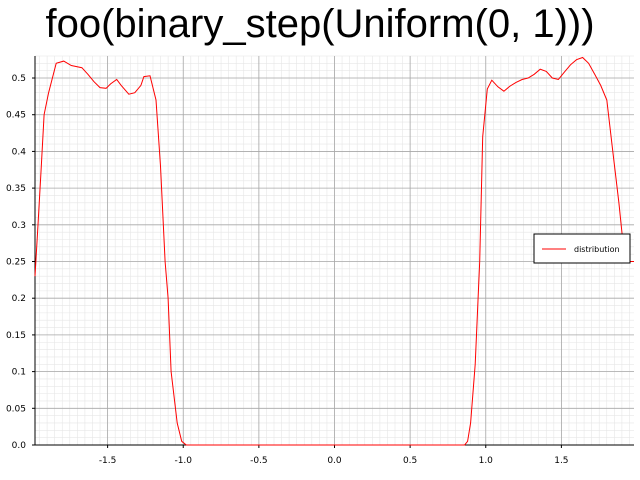 This screenshot has width=640, height=480. Describe the element at coordinates (19, 446) in the screenshot. I see `y-tick-label: 0.0` at that location.